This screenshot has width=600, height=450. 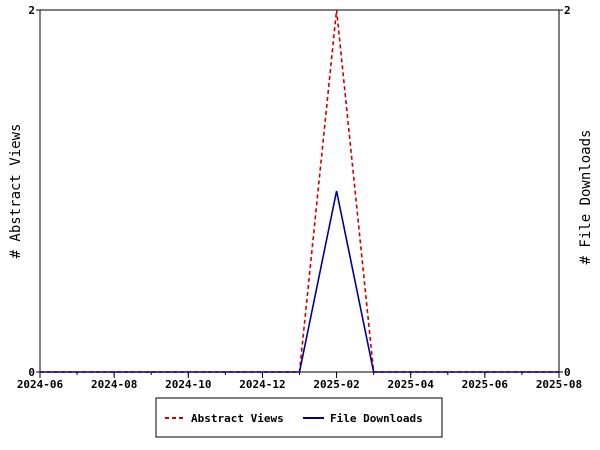 What do you see at coordinates (336, 384) in the screenshot?
I see `x-tick-label: 2025-02` at bounding box center [336, 384].